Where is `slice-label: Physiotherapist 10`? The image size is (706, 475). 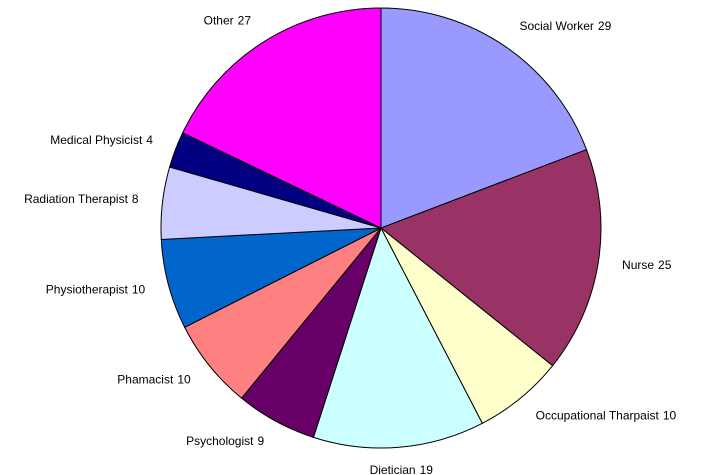
slice-label: Physiotherapist 10 is located at coordinates (96, 290).